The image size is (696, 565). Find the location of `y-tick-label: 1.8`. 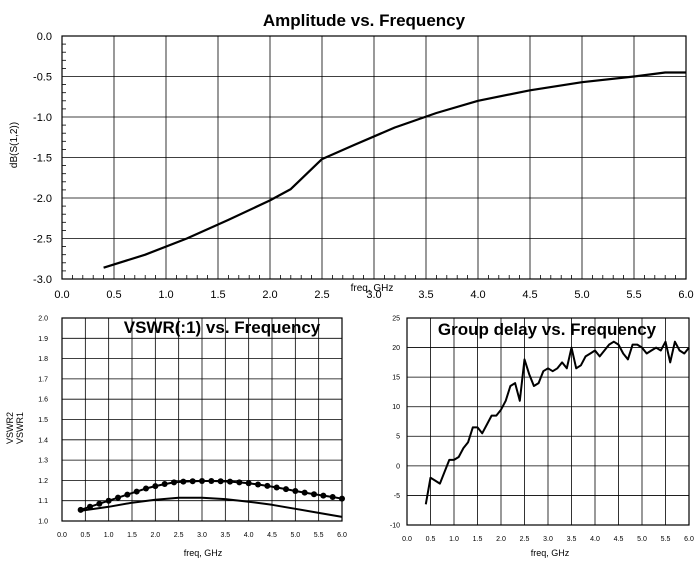

y-tick-label: 1.8 is located at coordinates (43, 359).